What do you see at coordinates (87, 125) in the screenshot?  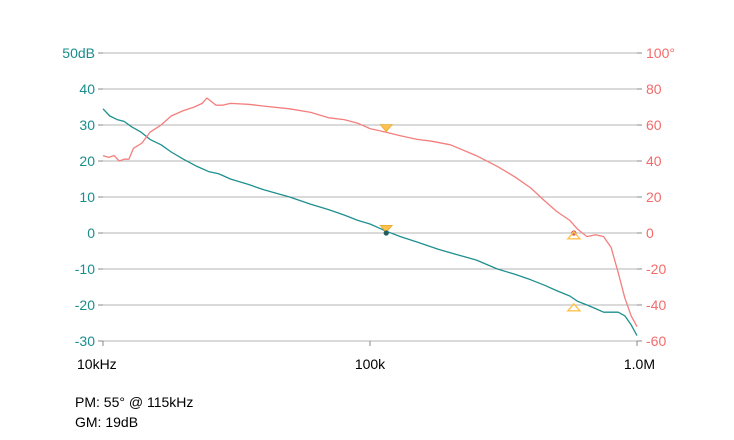 I see `left-tick-label: 30` at bounding box center [87, 125].